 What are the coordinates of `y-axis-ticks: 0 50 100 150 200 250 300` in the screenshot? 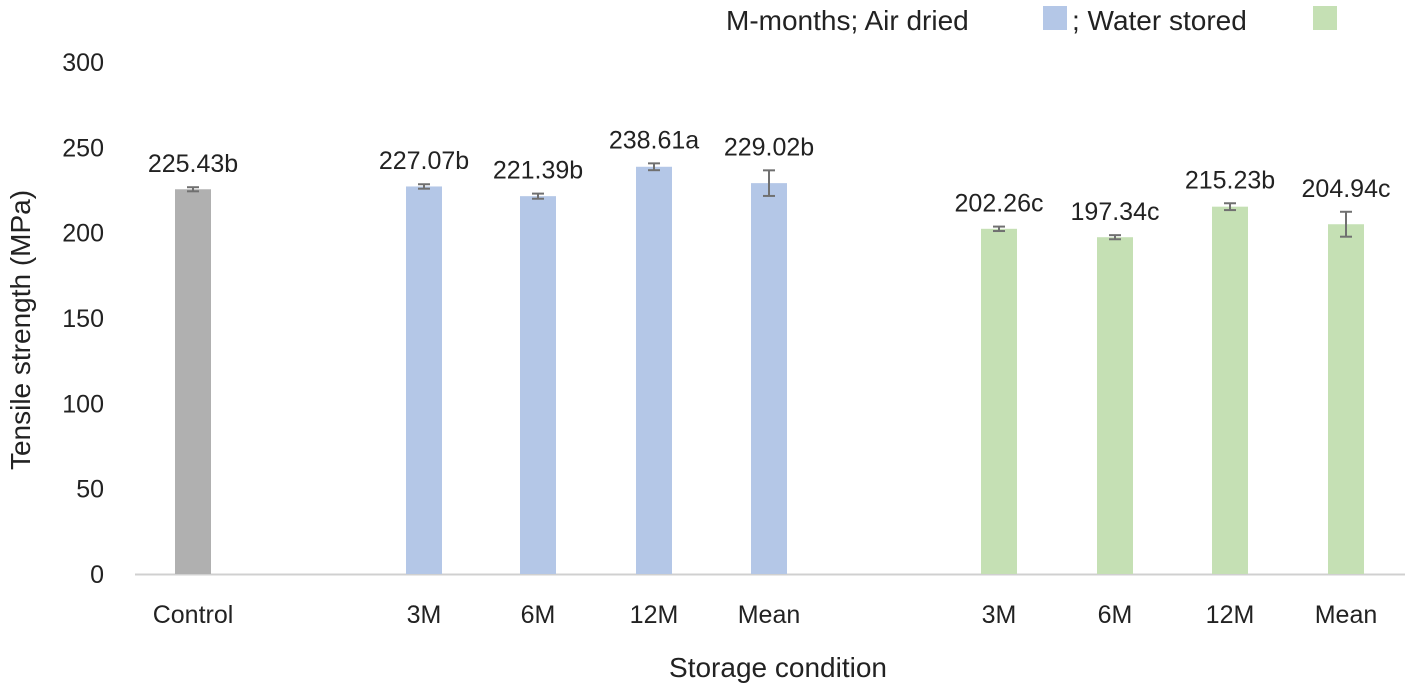 It's located at (83, 319).